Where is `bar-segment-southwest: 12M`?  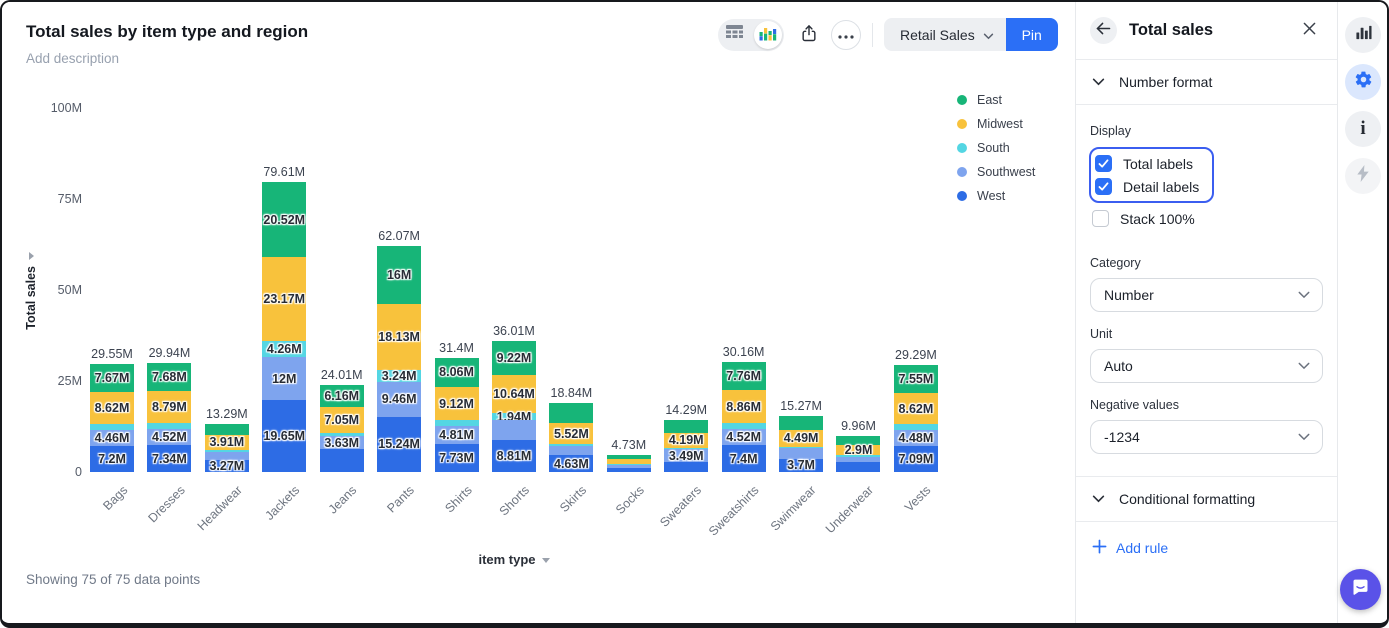
bar-segment-southwest: 12M is located at coordinates (284, 378).